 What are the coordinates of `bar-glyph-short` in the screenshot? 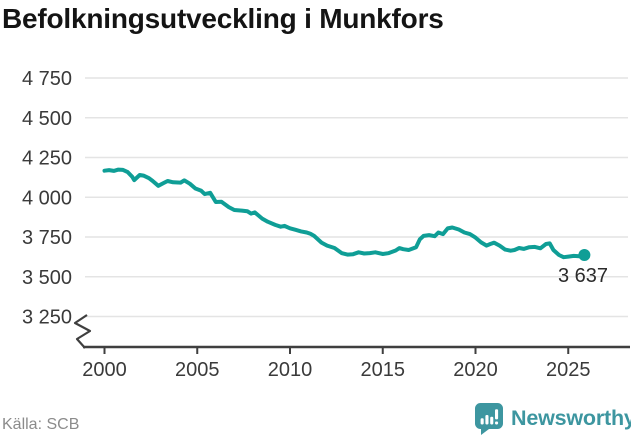 It's located at (482, 421).